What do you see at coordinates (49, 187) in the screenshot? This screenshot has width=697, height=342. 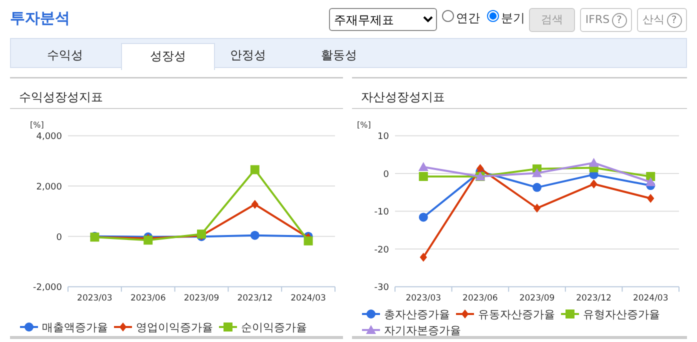 I see `y-tick-label: 2,000` at bounding box center [49, 187].